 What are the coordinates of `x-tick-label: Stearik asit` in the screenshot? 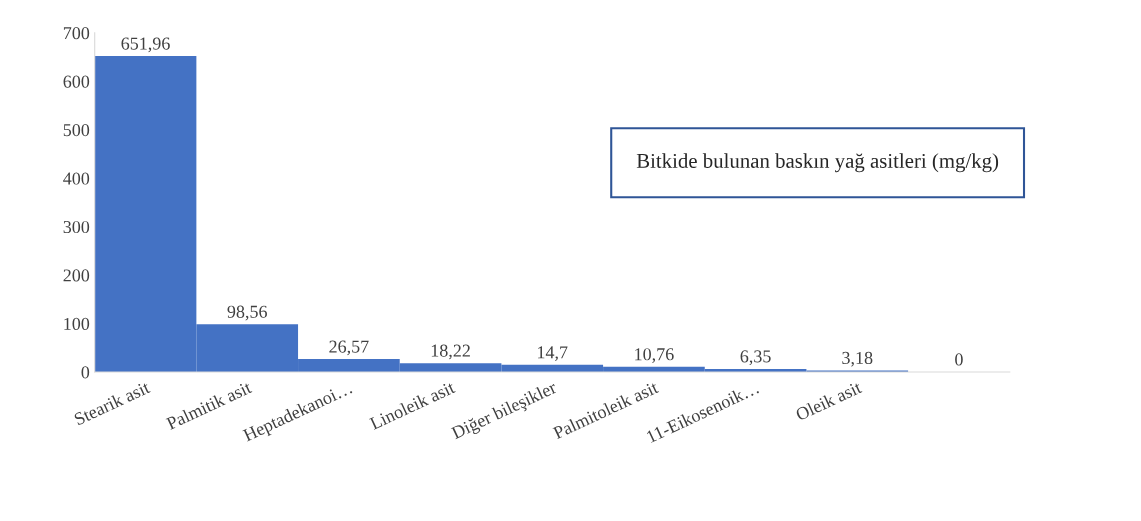 It's located at (112, 403).